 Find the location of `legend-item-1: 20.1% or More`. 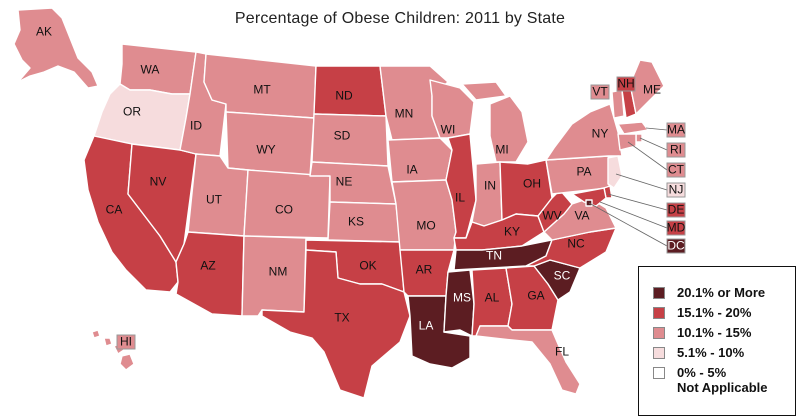

legend-item-1: 20.1% or More is located at coordinates (724, 295).